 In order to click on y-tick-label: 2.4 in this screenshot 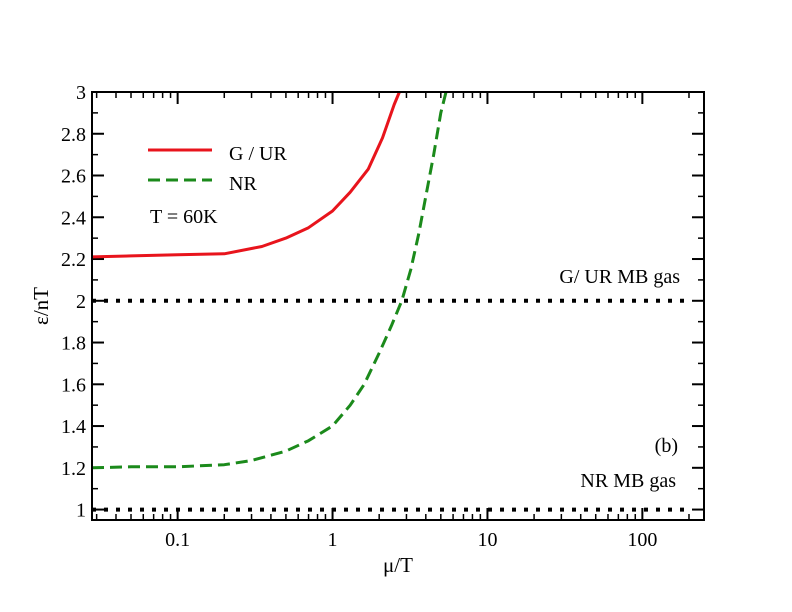, I will do `click(73, 218)`.